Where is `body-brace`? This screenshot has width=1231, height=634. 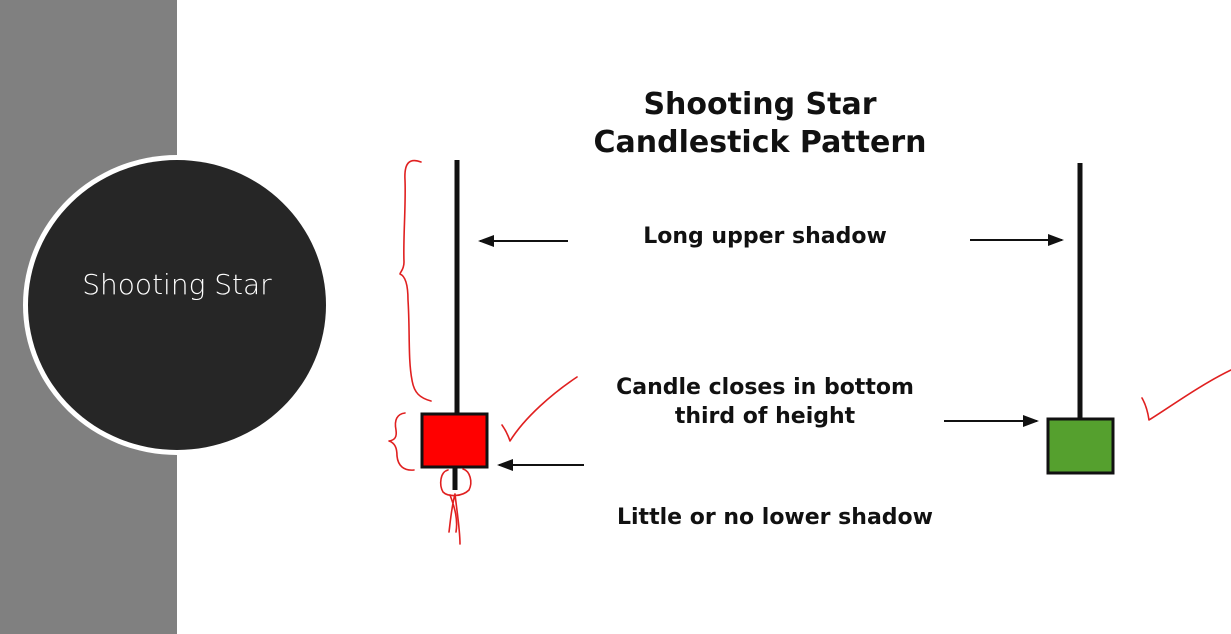 body-brace is located at coordinates (401, 441).